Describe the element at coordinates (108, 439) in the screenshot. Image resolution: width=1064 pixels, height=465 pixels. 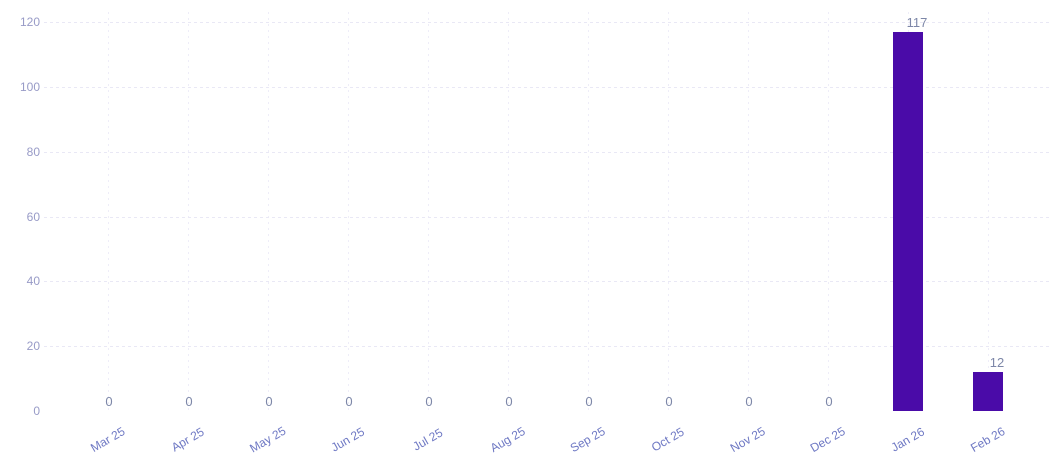
I see `x-axis-label: Mar 25` at that location.